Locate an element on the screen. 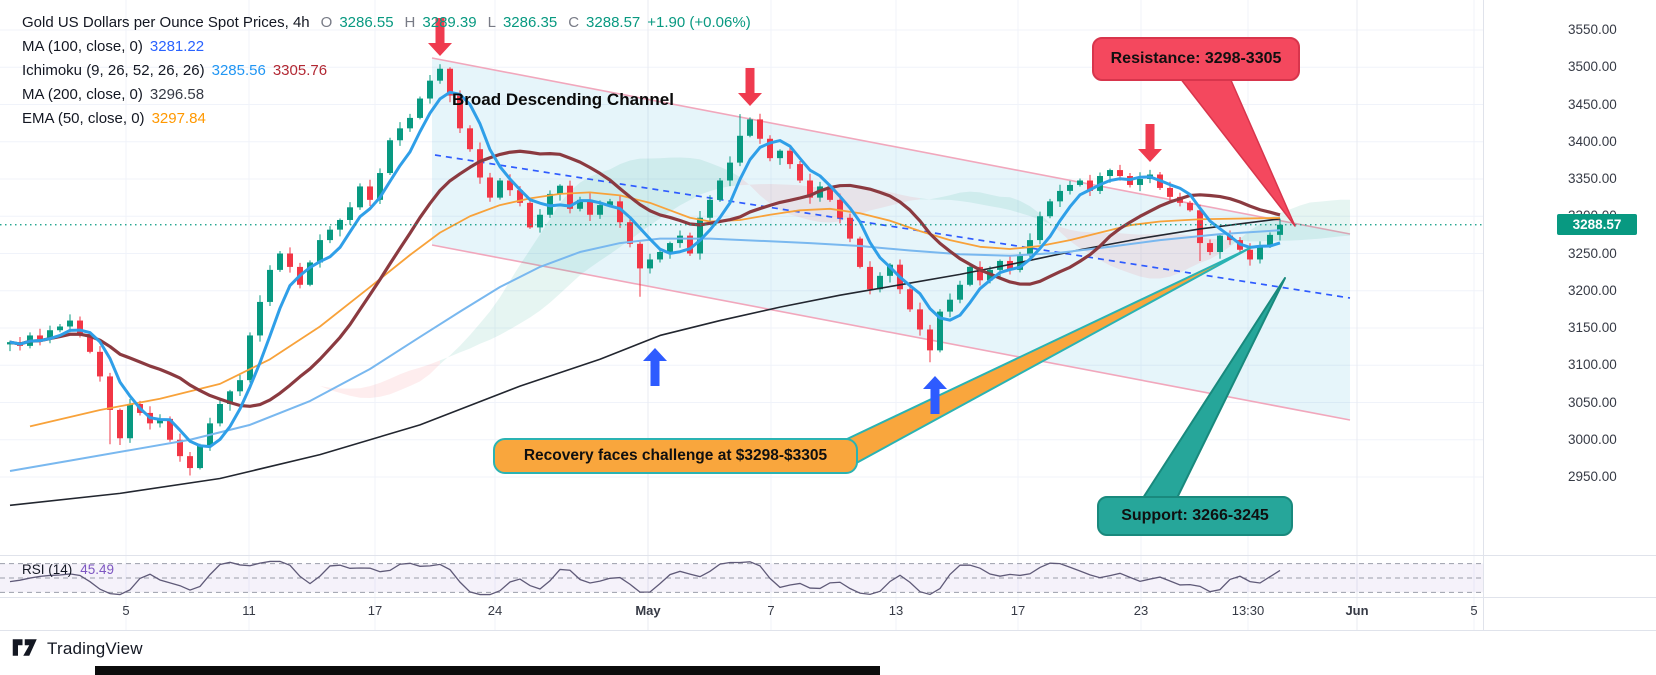 This screenshot has height=675, width=1656. support-callout: Support: 3266-3245 is located at coordinates (1195, 516).